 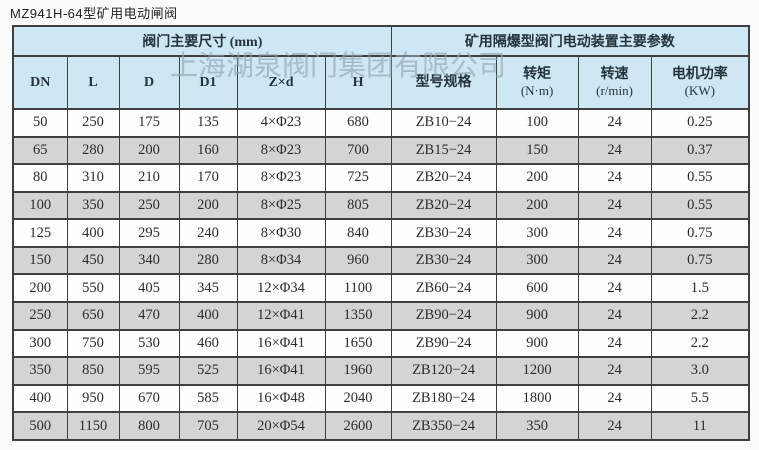 I want to click on cell: 950, so click(x=93, y=398).